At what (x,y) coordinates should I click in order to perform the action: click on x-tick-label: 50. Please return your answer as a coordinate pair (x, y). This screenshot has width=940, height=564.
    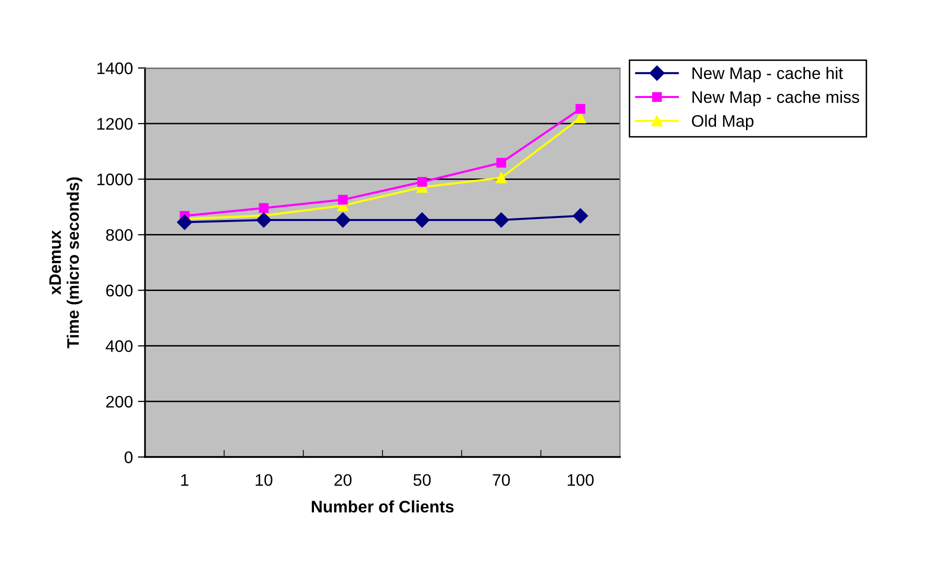
    Looking at the image, I should click on (422, 480).